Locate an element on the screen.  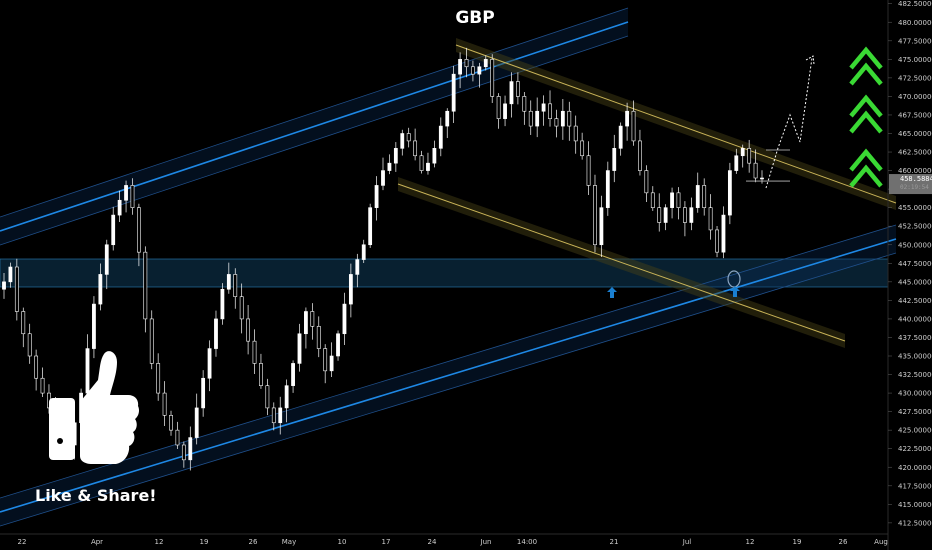
y-tick-label: 427.50000 is located at coordinates (915, 412).